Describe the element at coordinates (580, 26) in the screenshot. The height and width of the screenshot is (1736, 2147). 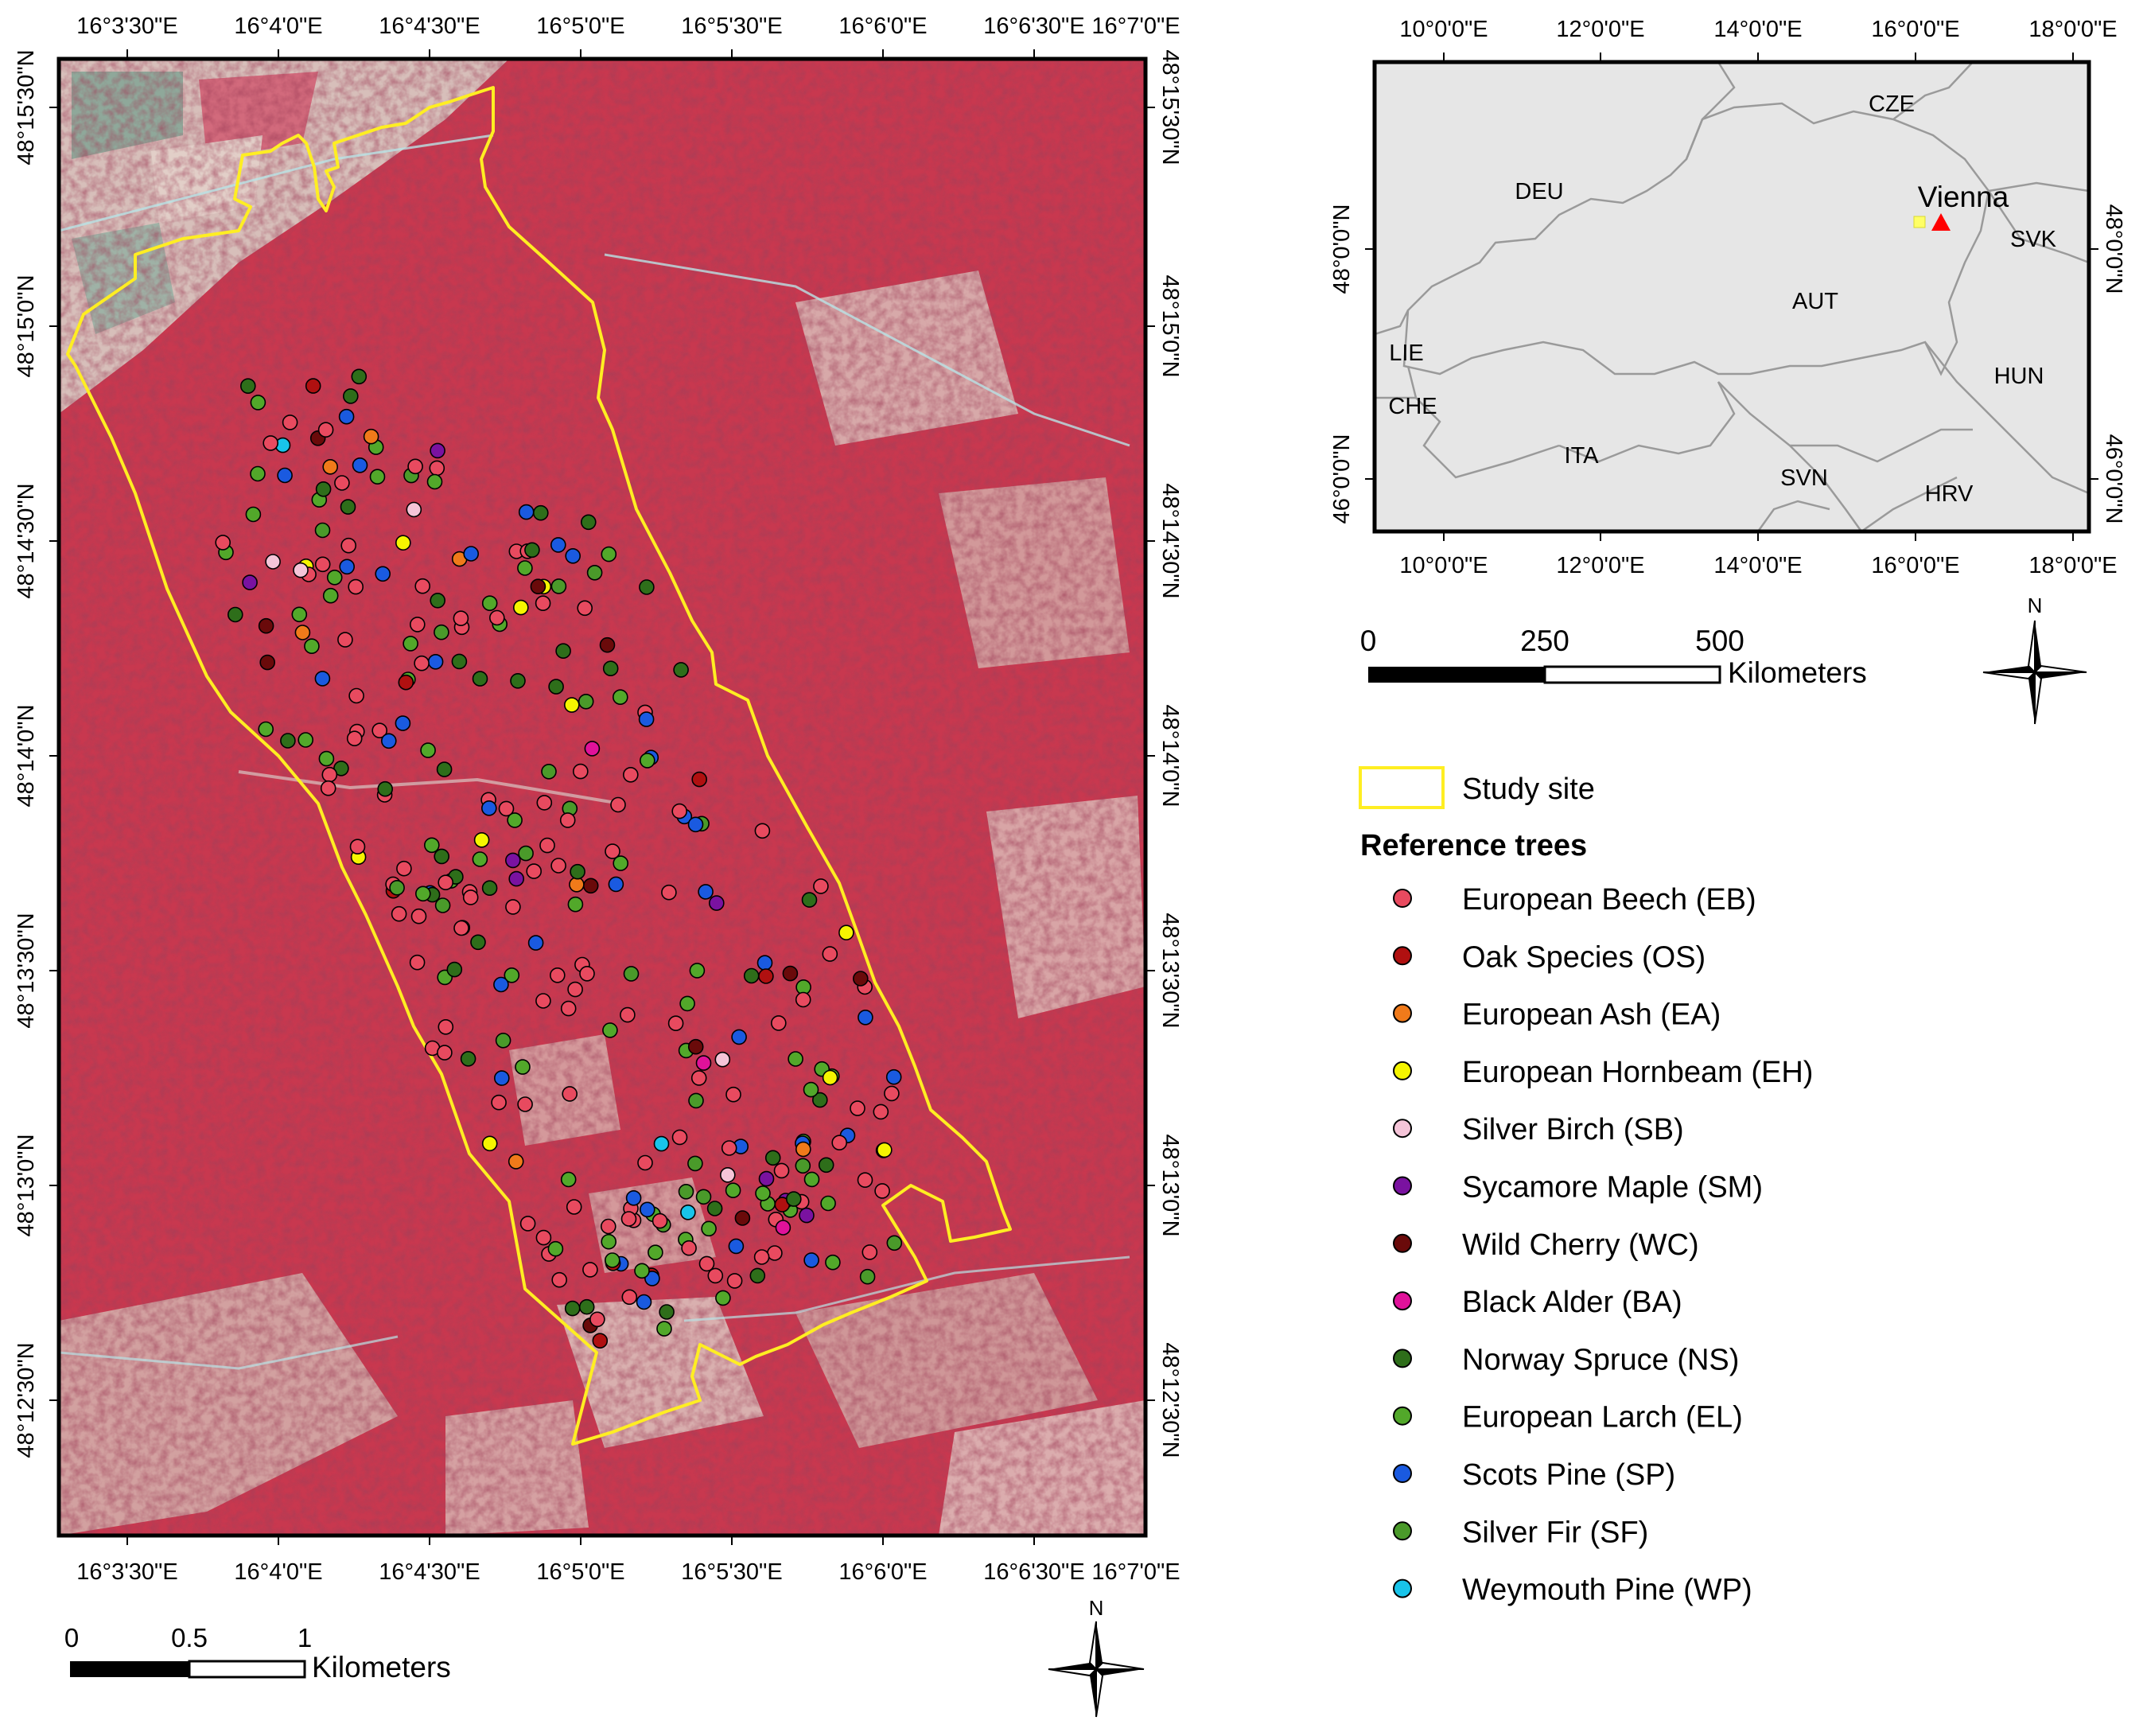
I see `lon-label-top: 16°5'0"E` at that location.